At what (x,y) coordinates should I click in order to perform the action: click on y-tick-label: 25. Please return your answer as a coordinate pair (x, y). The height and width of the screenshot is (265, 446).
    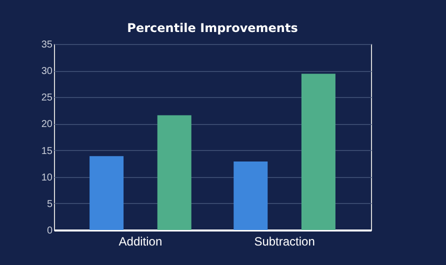
    Looking at the image, I should click on (47, 98).